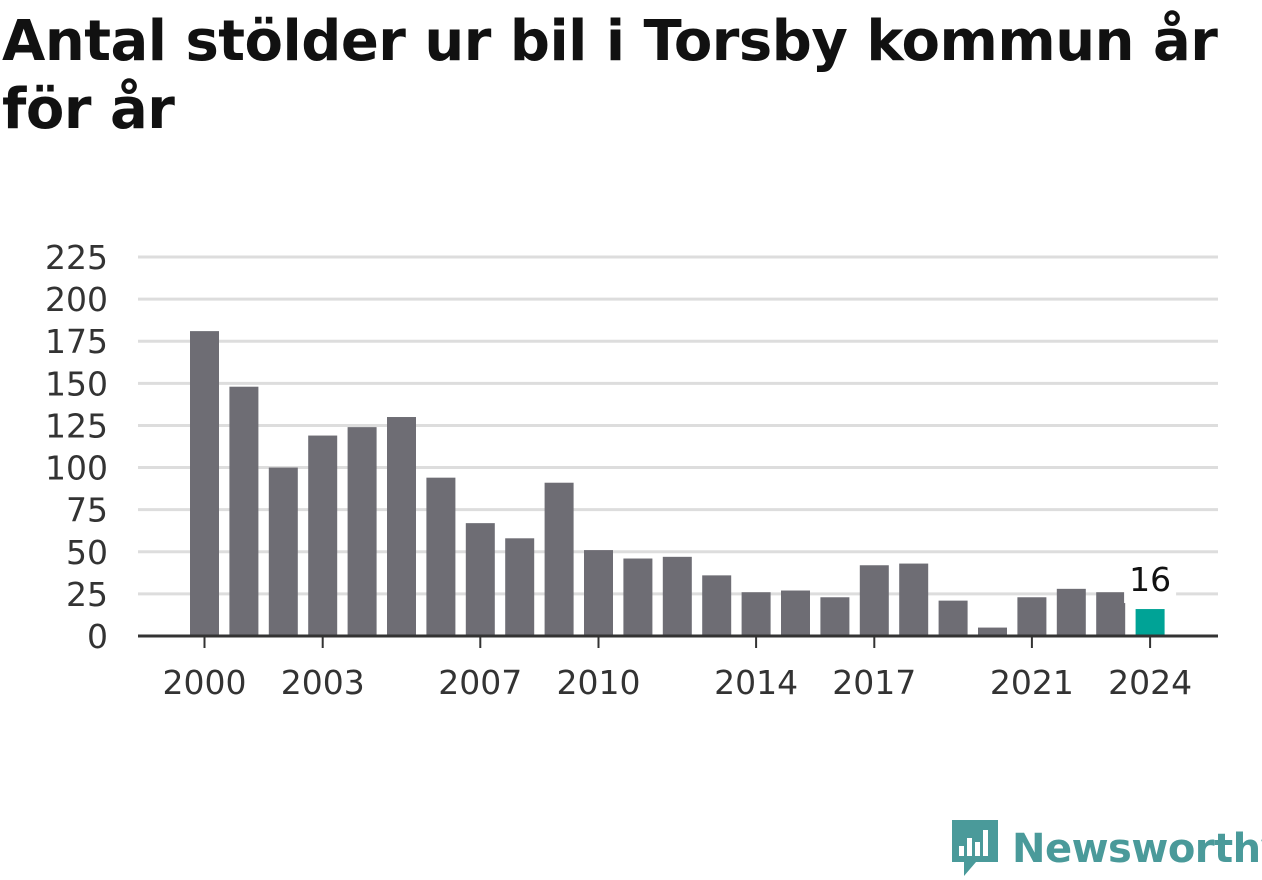 Image resolution: width=1262 pixels, height=880 pixels. Describe the element at coordinates (76, 383) in the screenshot. I see `y-tick-label: 150` at that location.